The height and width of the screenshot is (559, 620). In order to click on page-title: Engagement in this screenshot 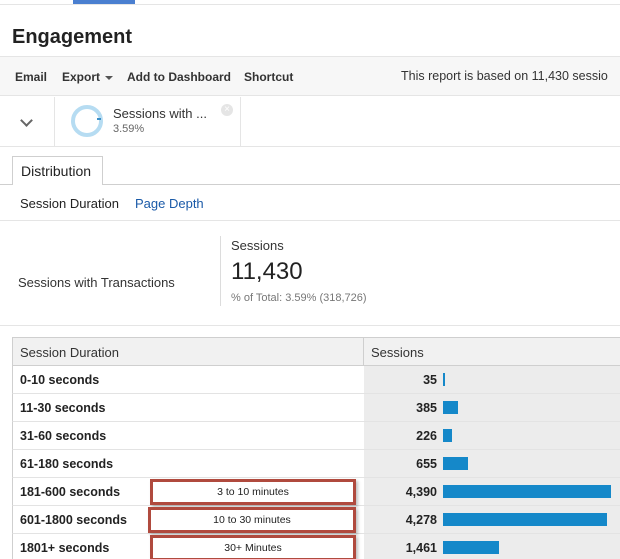, I will do `click(72, 37)`.